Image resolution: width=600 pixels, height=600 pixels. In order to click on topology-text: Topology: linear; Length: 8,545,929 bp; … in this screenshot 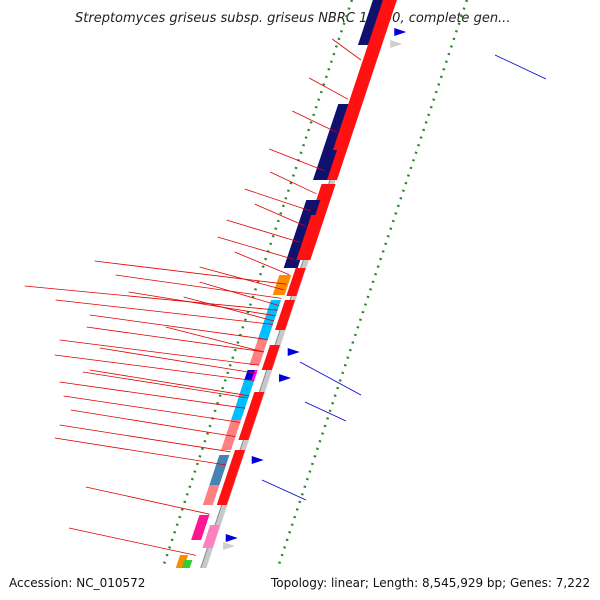, I will do `click(430, 583)`.